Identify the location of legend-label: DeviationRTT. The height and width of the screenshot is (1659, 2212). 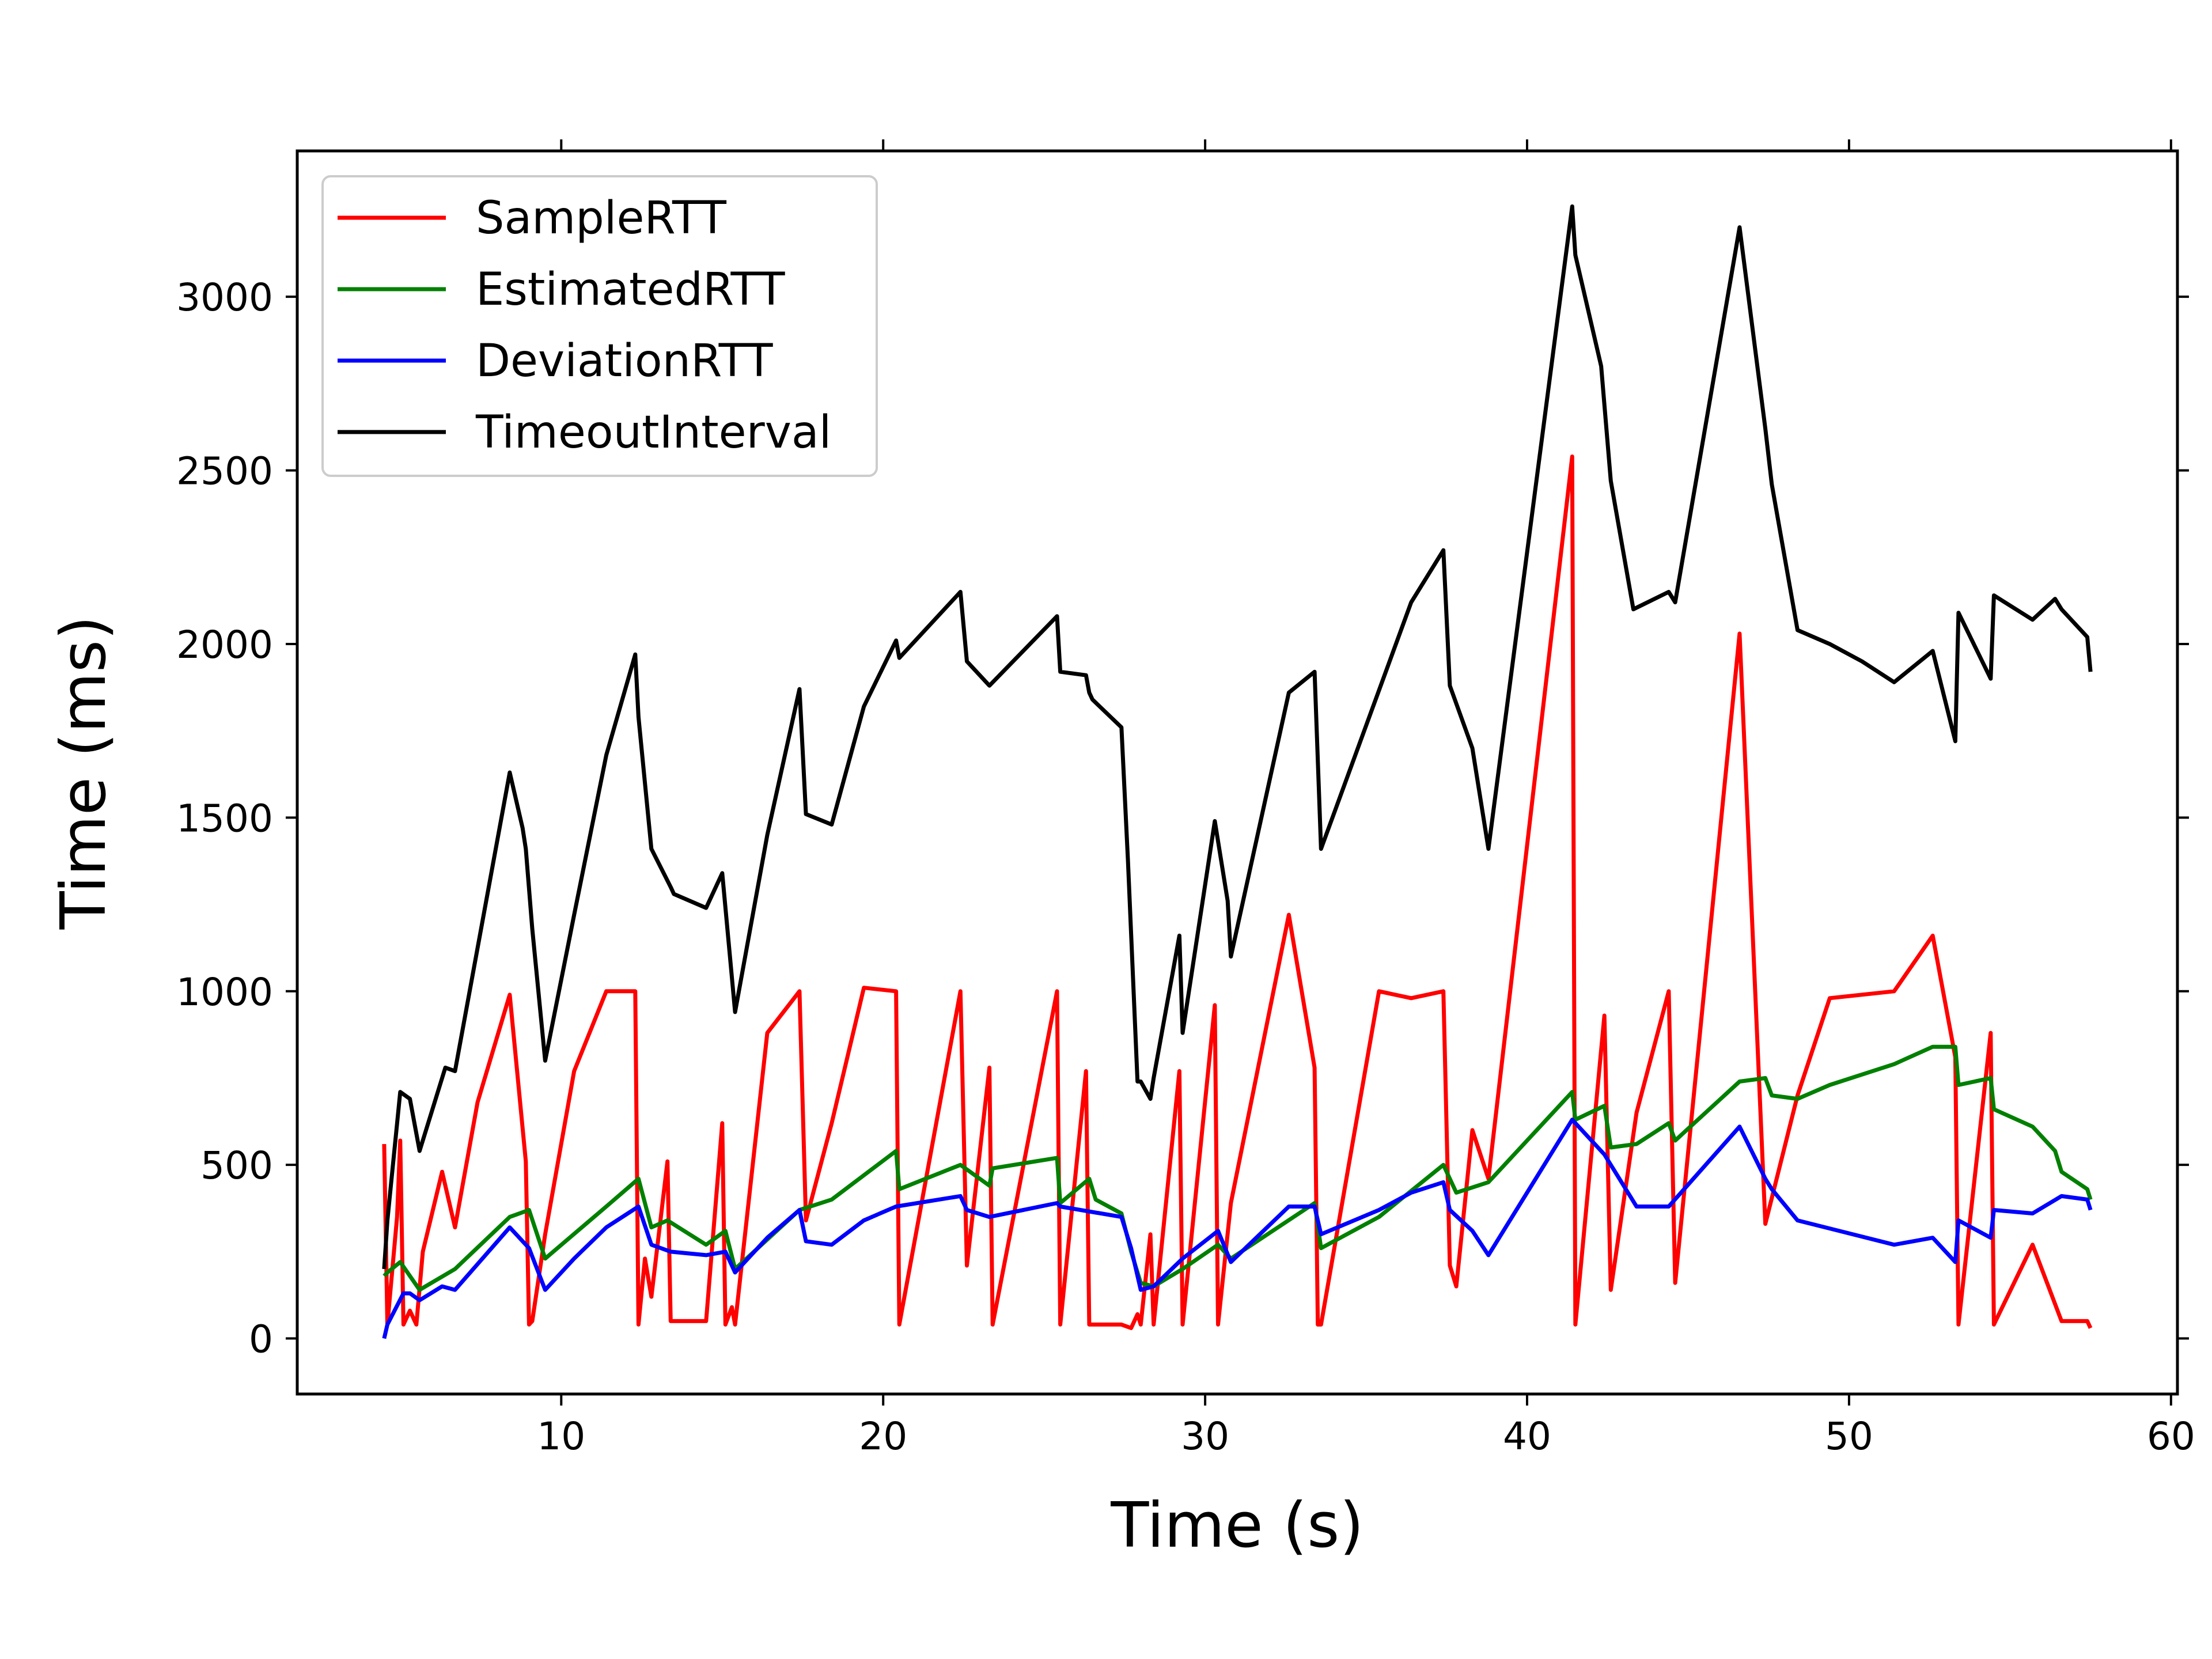
(624, 361).